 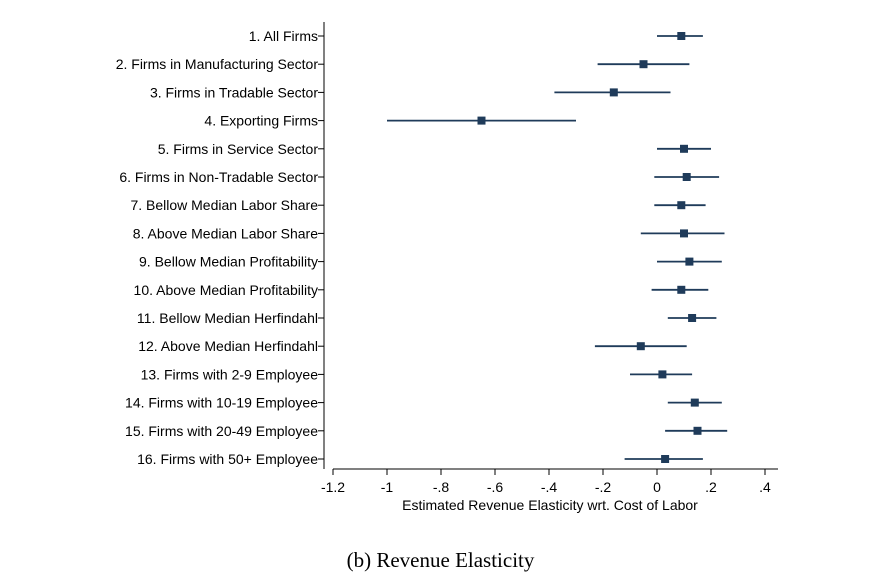 What do you see at coordinates (221, 403) in the screenshot?
I see `category-label: 14. Firms with 10-19 Employee` at bounding box center [221, 403].